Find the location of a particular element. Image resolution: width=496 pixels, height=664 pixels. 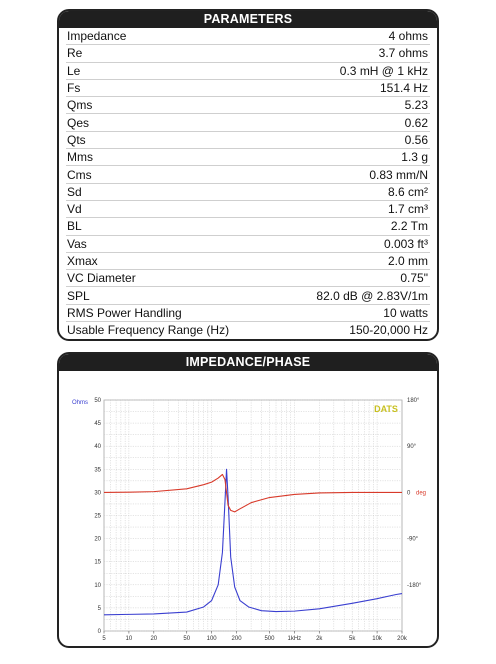

right-unit-label: deg is located at coordinates (421, 493).